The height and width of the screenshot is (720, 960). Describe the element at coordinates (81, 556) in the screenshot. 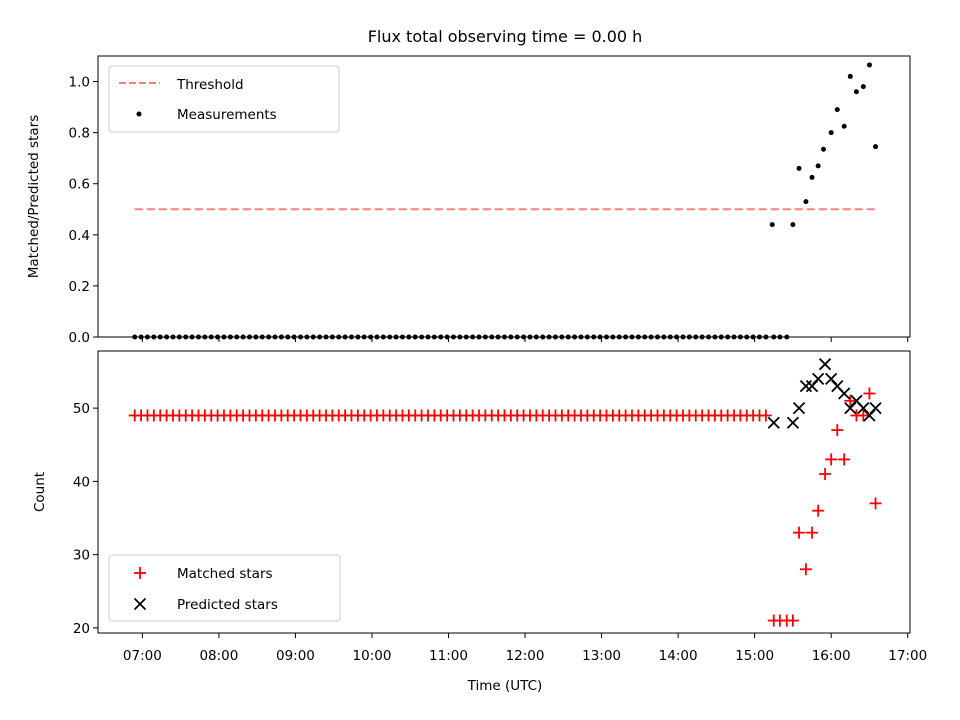

I see `y-tick-label: 30` at that location.